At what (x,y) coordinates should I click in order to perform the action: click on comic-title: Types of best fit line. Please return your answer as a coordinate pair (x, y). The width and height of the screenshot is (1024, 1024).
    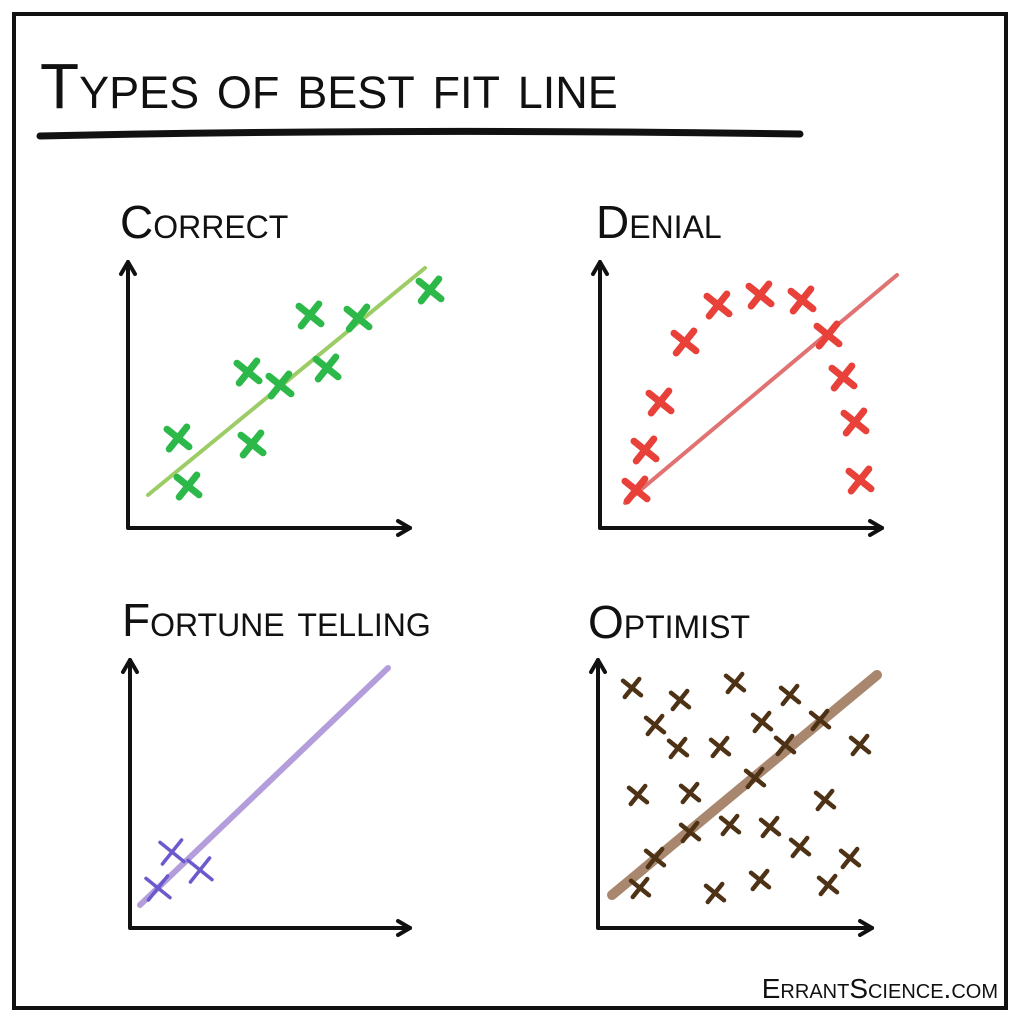
    Looking at the image, I should click on (329, 86).